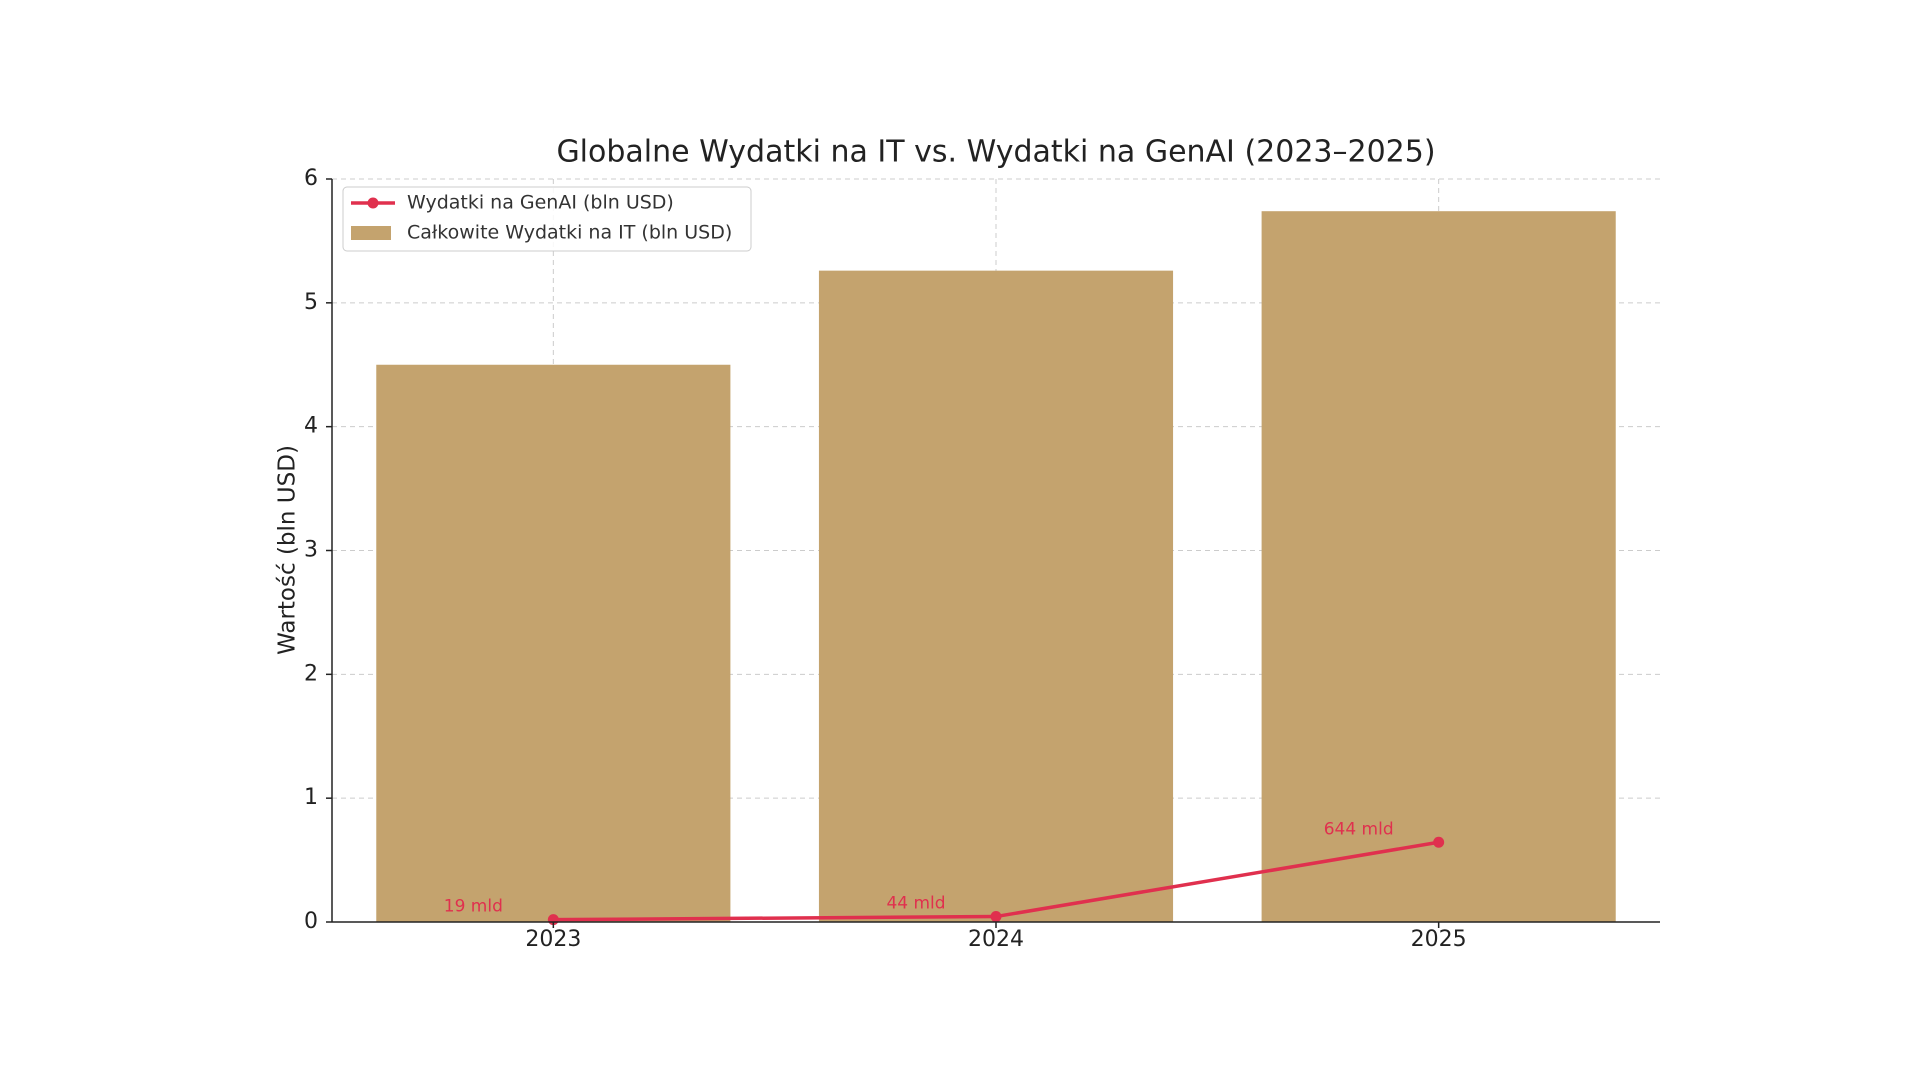  What do you see at coordinates (311, 921) in the screenshot?
I see `y-tick-label: 0` at bounding box center [311, 921].